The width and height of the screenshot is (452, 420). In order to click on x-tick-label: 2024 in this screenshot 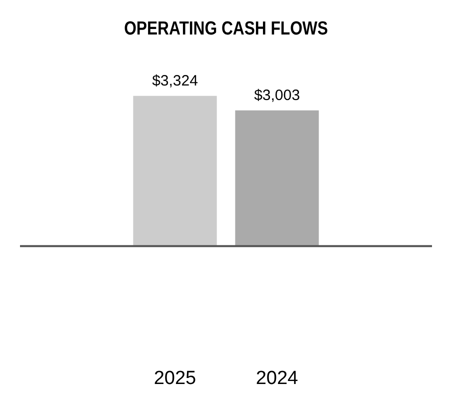, I will do `click(277, 378)`.